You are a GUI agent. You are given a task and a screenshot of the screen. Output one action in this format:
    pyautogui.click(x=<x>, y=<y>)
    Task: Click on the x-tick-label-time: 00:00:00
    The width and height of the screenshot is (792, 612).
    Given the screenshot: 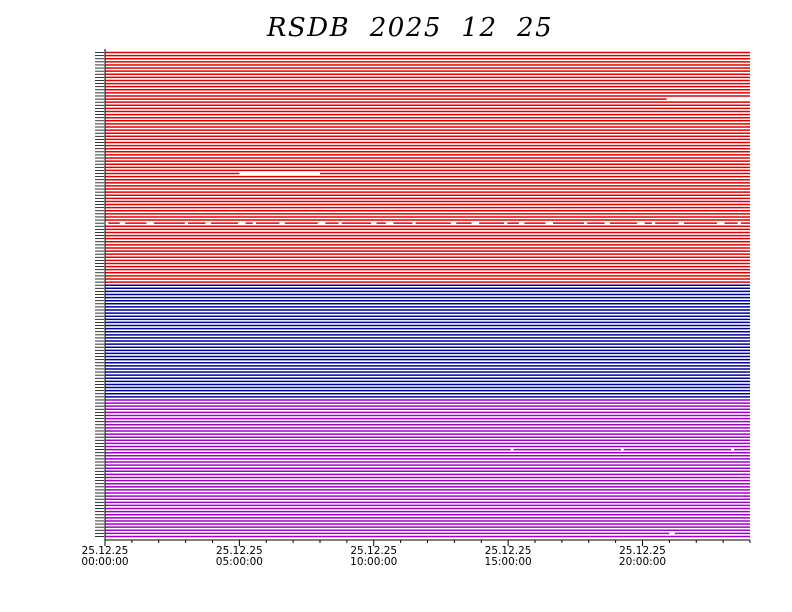 What is the action you would take?
    pyautogui.click(x=104, y=562)
    